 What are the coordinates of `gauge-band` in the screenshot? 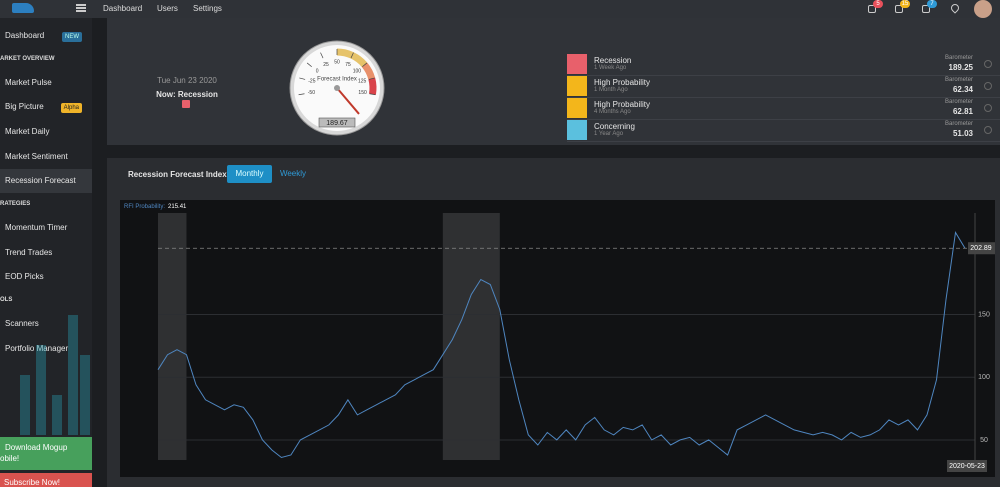 It's located at (372, 86).